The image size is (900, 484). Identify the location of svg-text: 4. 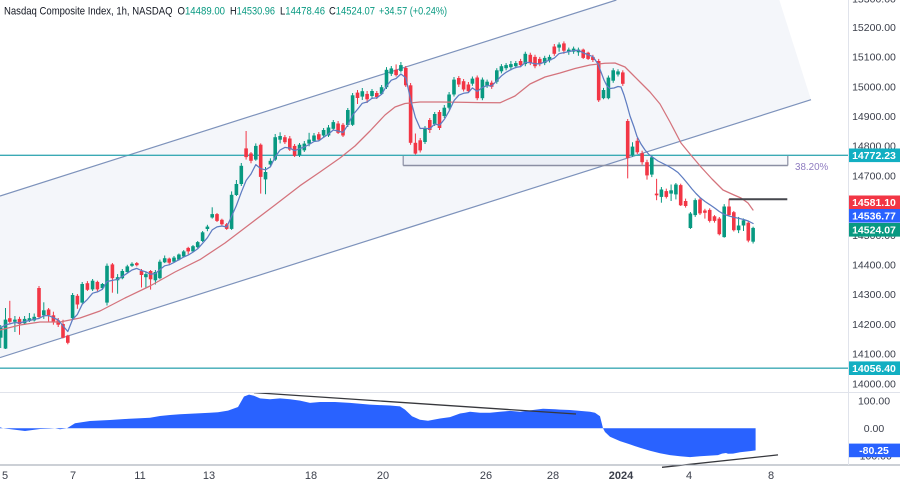
(689, 476).